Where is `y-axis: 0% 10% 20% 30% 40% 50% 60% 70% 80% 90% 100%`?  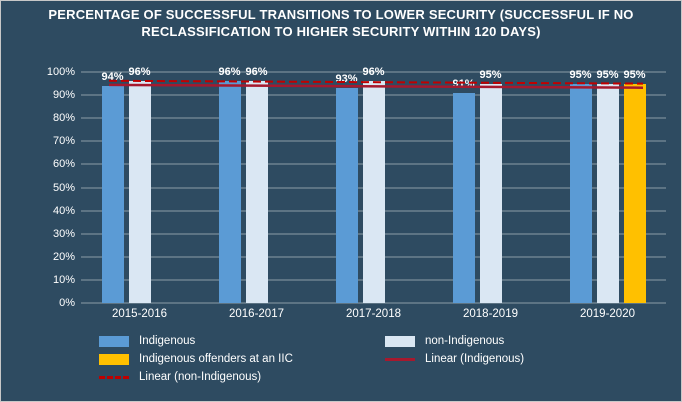 y-axis: 0% 10% 20% 30% 40% 50% 60% 70% 80% 90% 100% is located at coordinates (51, 187).